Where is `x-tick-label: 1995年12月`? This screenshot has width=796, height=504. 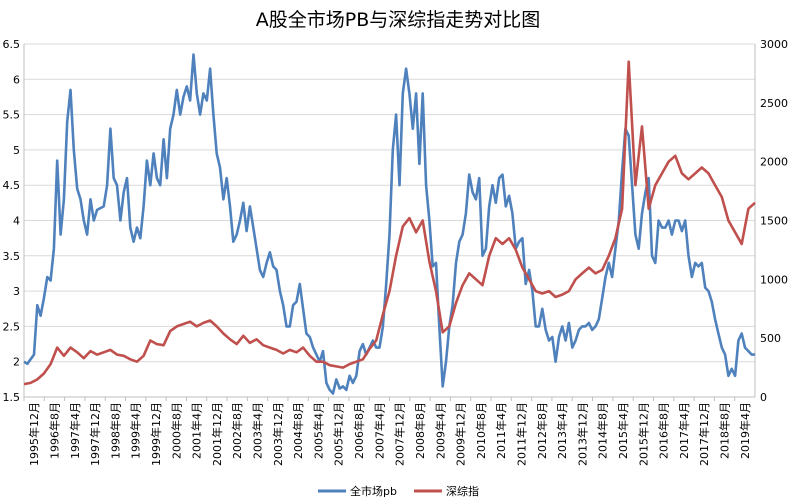
x-tick-label: 1995年12月 is located at coordinates (34, 434).